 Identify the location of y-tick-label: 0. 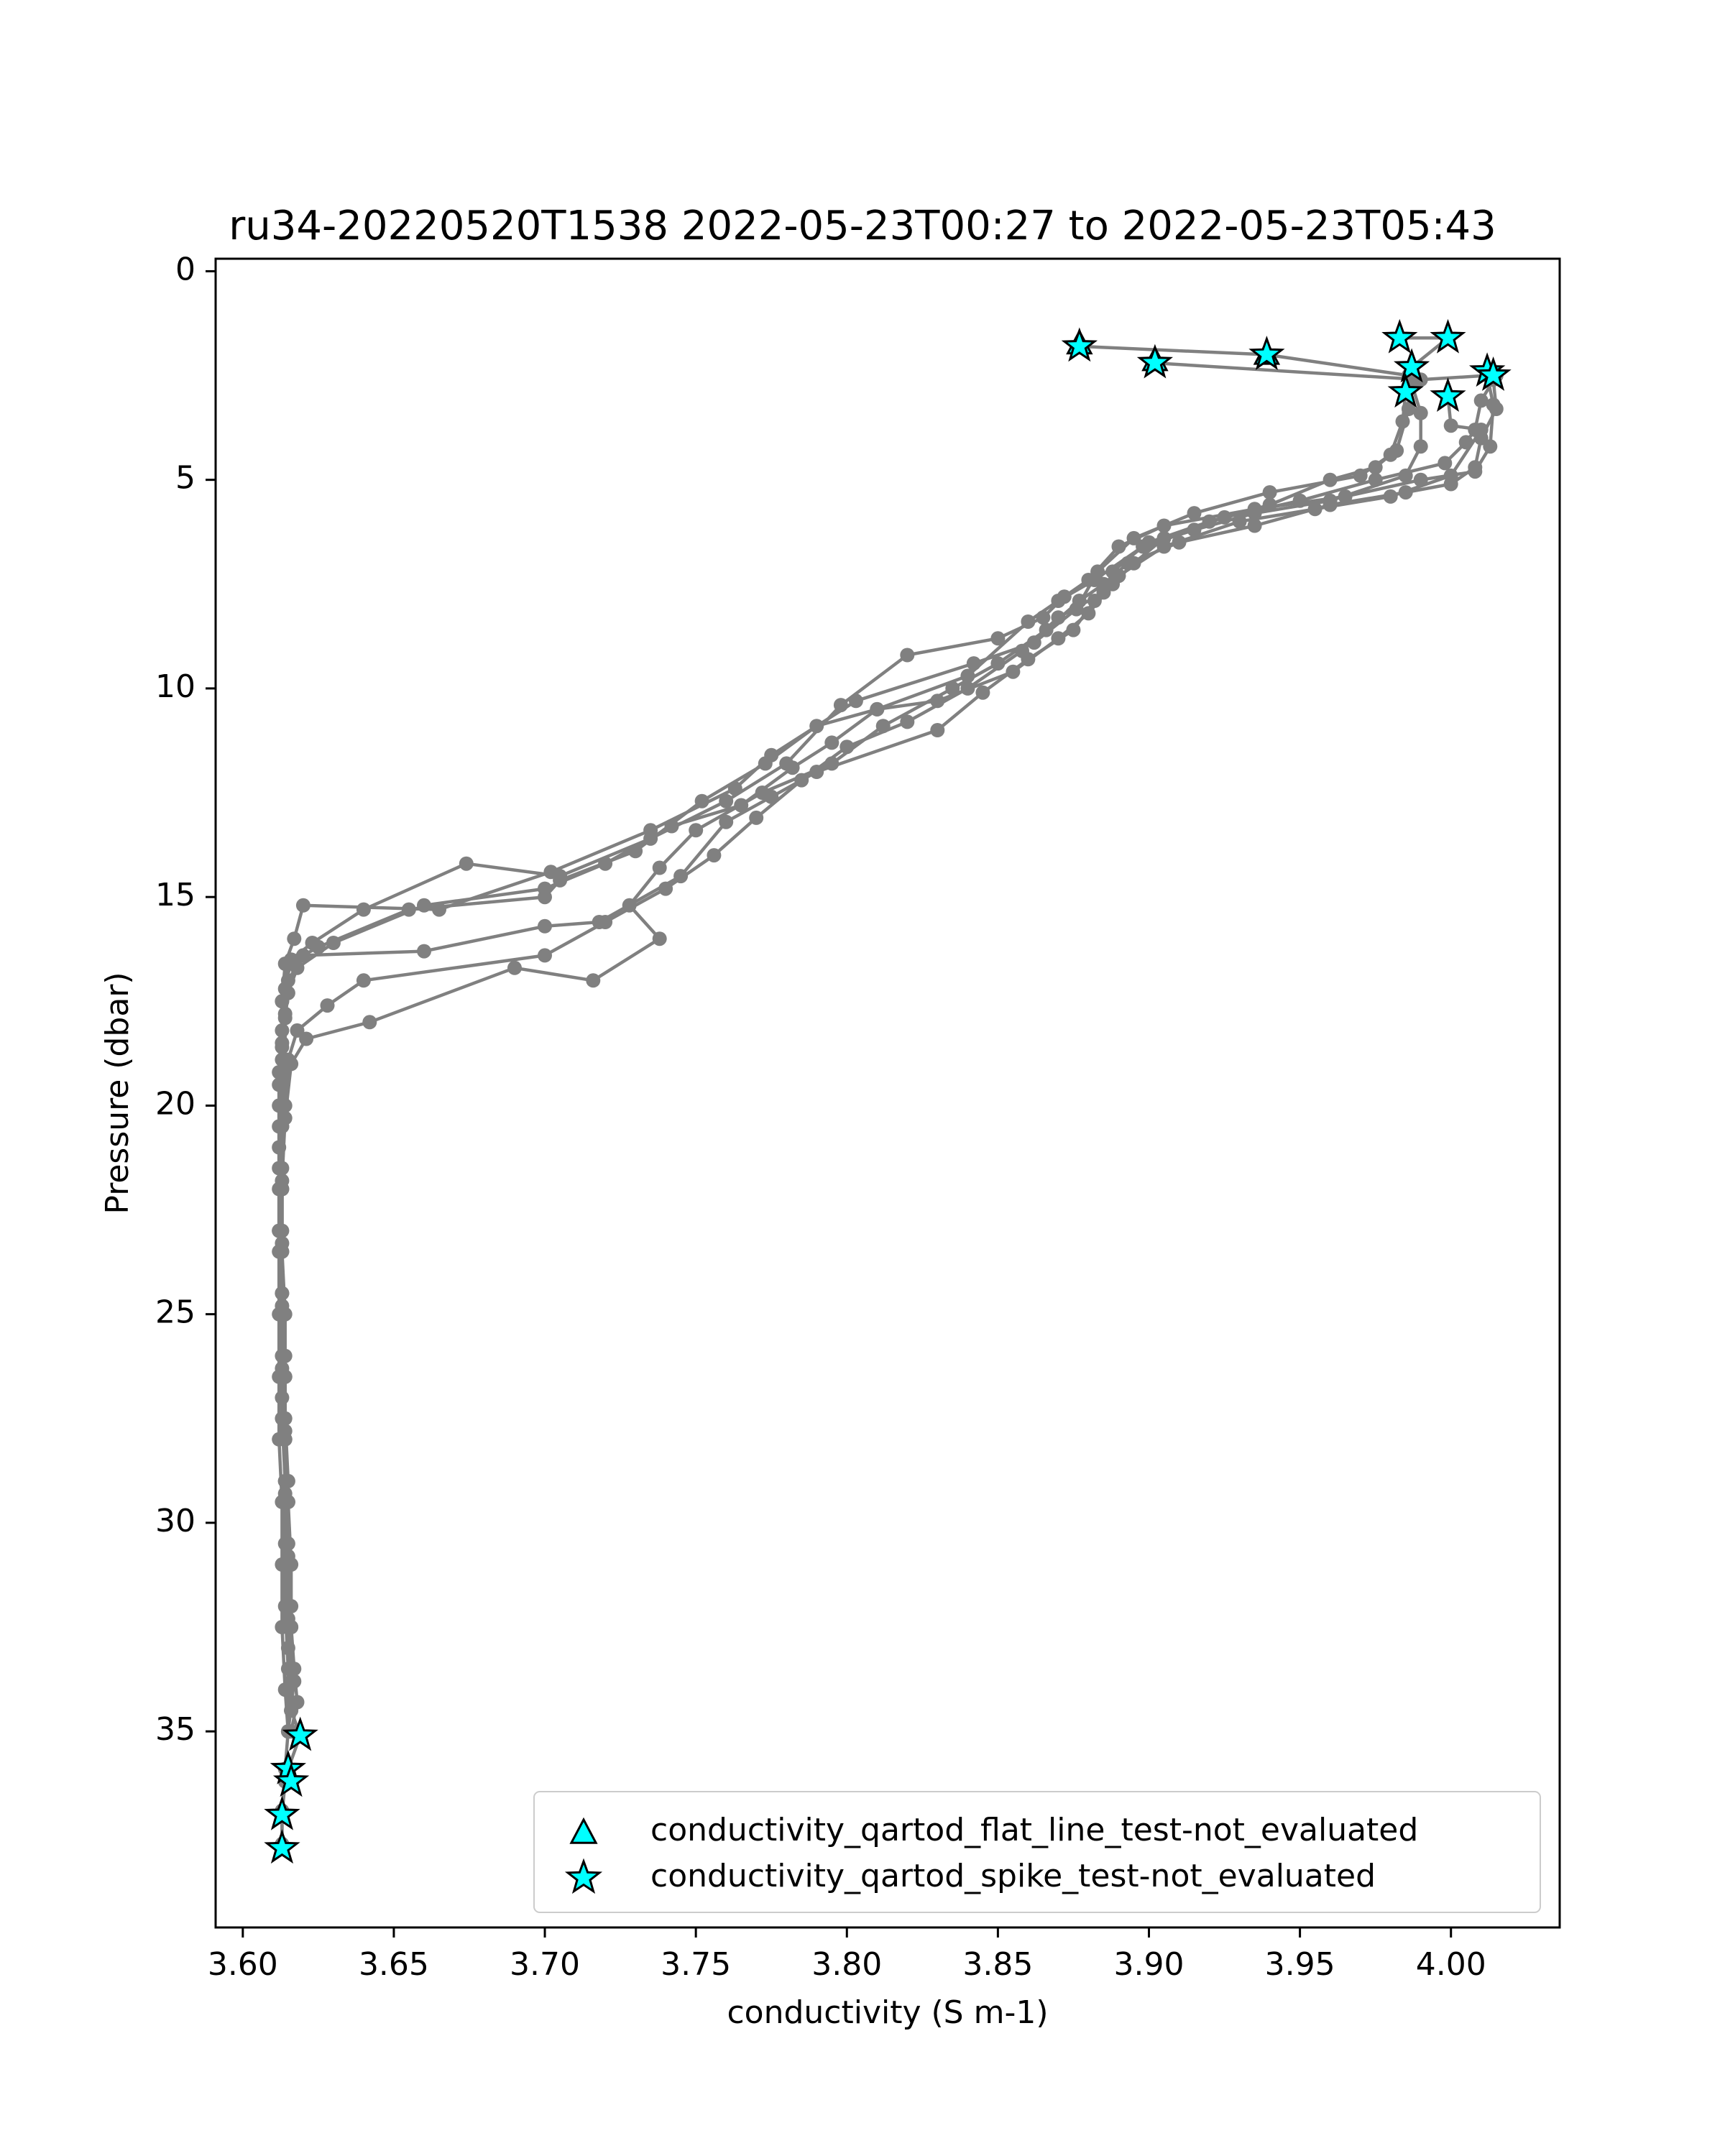
(185, 269).